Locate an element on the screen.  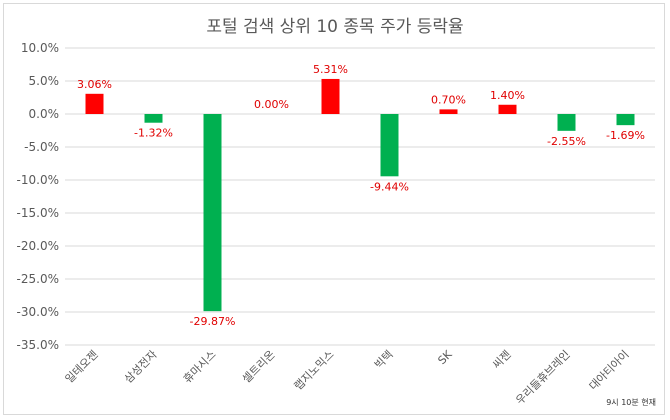
data-label: -29.87% is located at coordinates (213, 321).